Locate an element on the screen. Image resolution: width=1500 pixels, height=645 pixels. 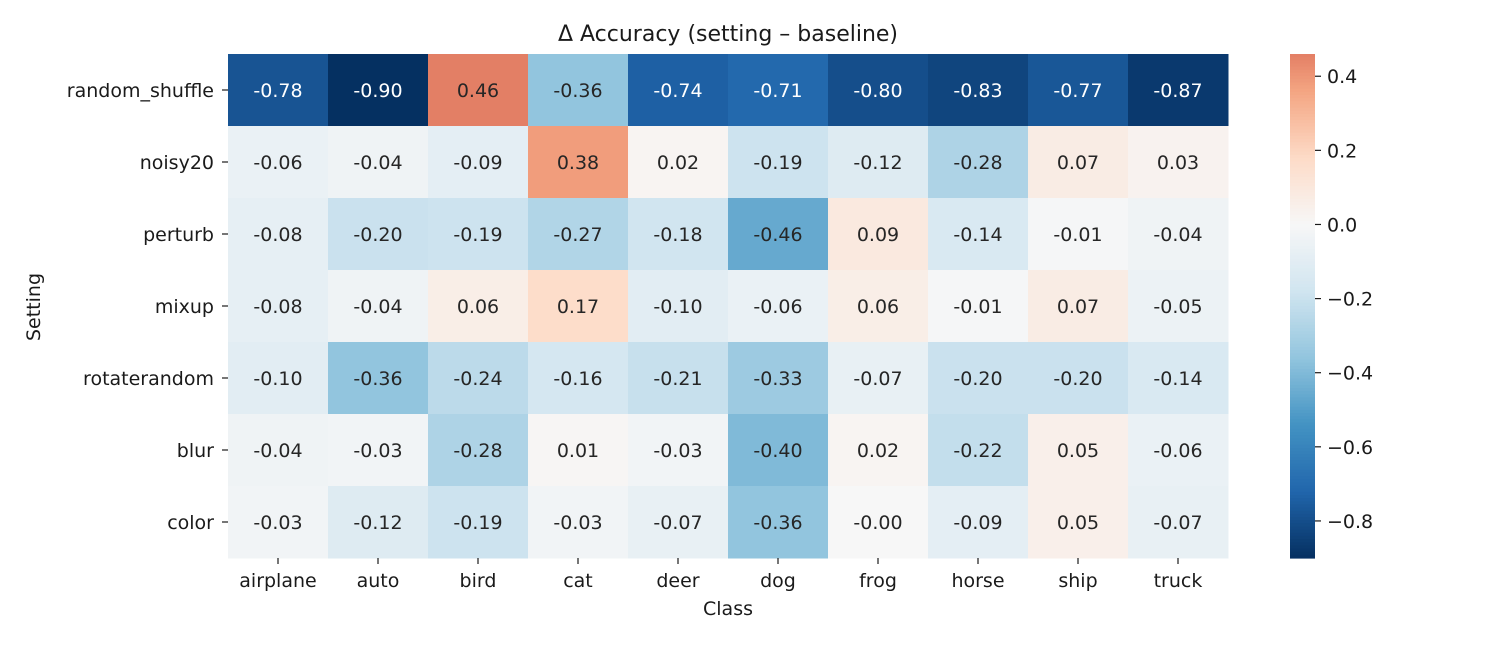
cell-value-label: -0.74 is located at coordinates (677, 91).